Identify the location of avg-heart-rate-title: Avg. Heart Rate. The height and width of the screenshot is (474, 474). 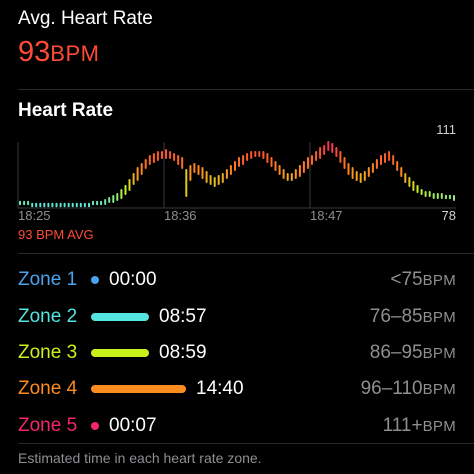
(85, 18).